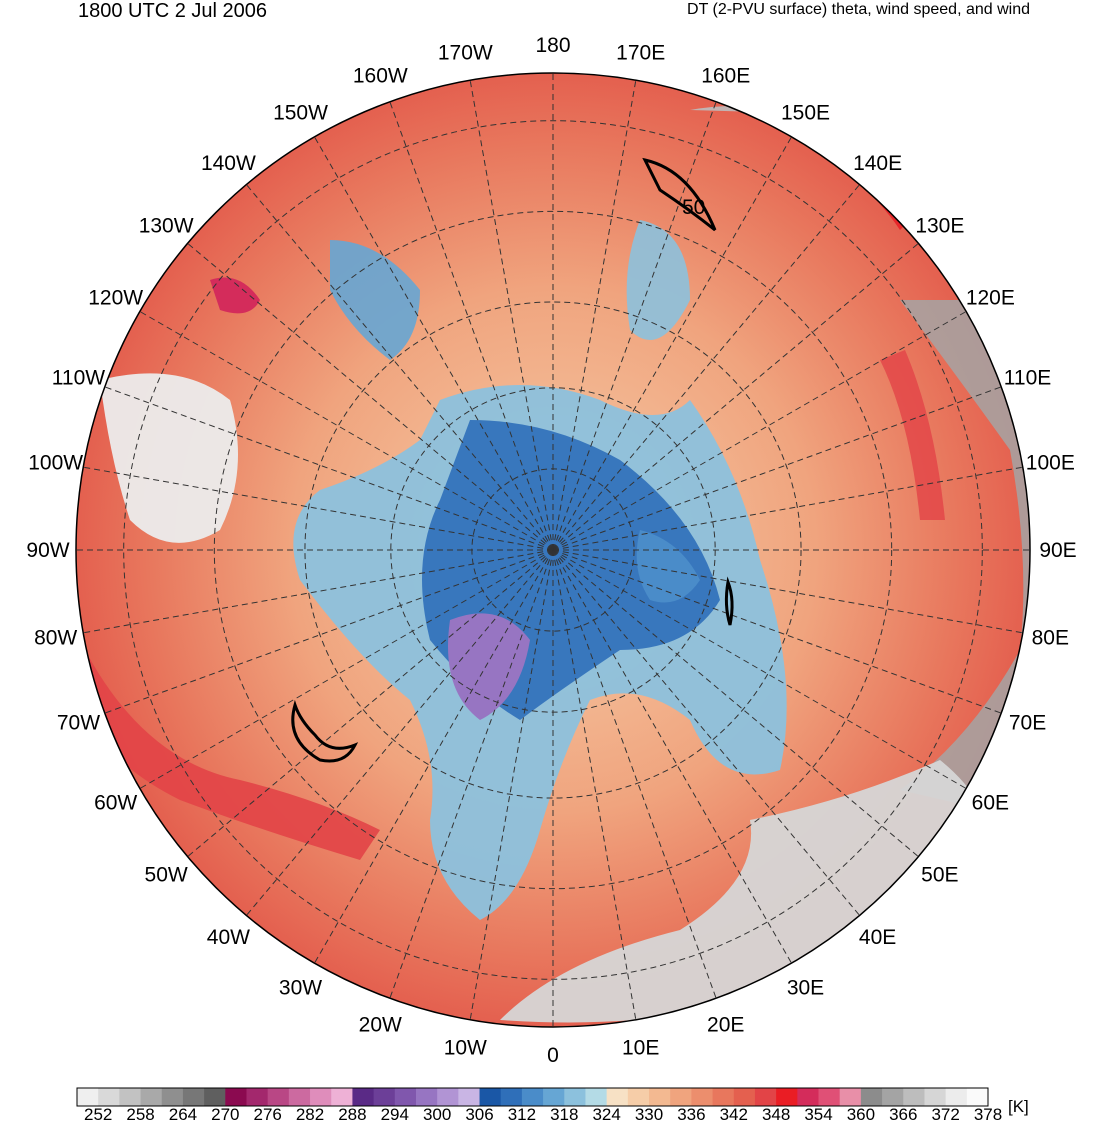 Image resolution: width=1098 pixels, height=1126 pixels. Describe the element at coordinates (183, 1114) in the screenshot. I see `colorbar-tick-label: 264` at that location.